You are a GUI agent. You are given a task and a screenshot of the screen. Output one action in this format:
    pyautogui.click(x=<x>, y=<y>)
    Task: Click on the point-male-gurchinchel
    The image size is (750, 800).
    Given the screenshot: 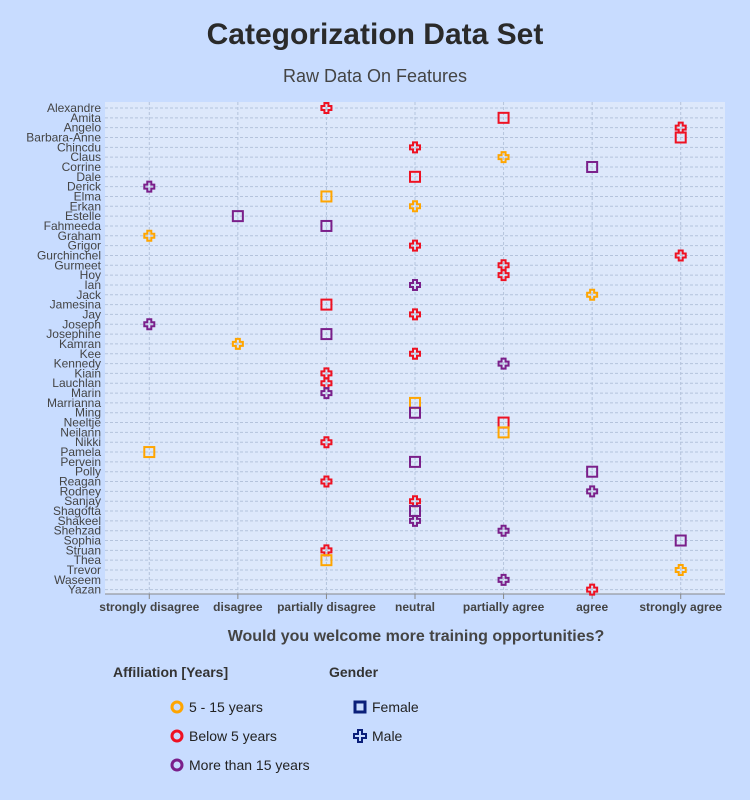 What is the action you would take?
    pyautogui.click(x=680, y=255)
    